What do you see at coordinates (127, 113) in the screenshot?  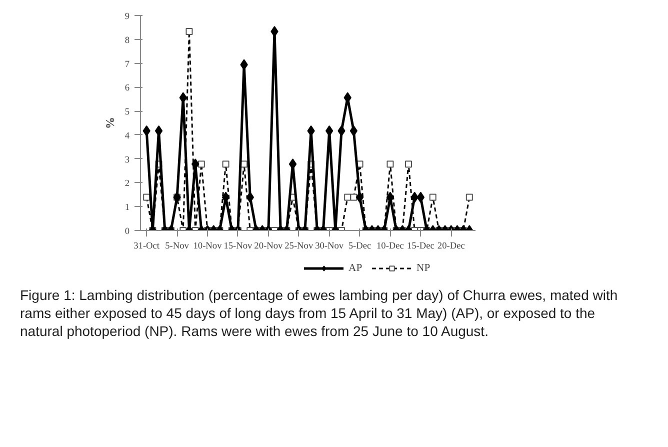 I see `y-tick-label: 5` at bounding box center [127, 113].